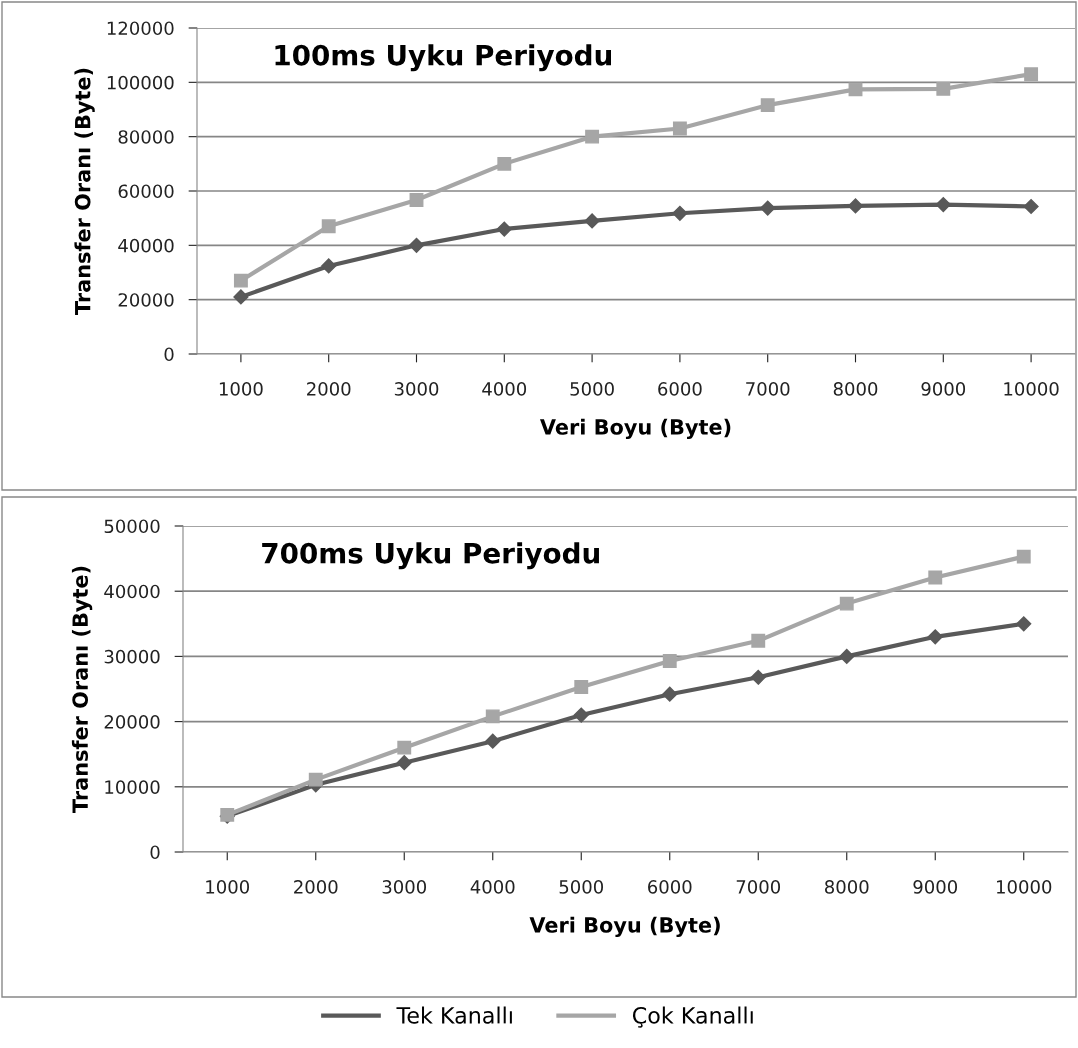 Image resolution: width=1078 pixels, height=1048 pixels. What do you see at coordinates (443, 58) in the screenshot?
I see `text: 100ms Uyku Periyodu` at bounding box center [443, 58].